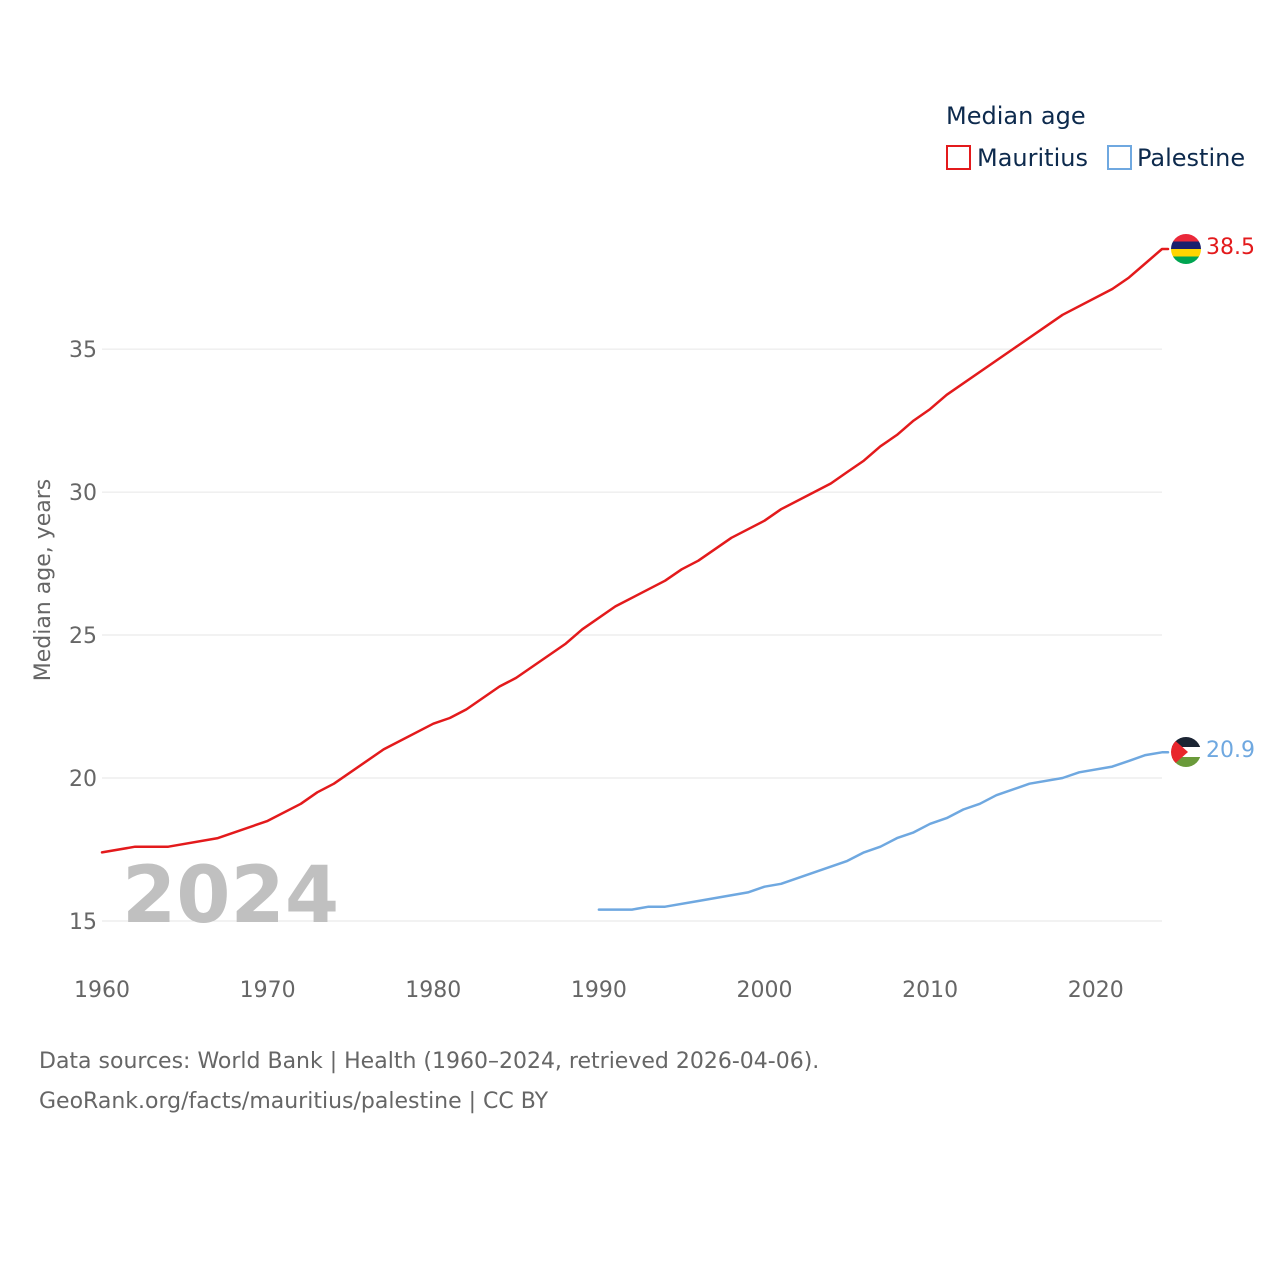 The width and height of the screenshot is (1280, 1280). I want to click on year-watermark: 2024, so click(230, 896).